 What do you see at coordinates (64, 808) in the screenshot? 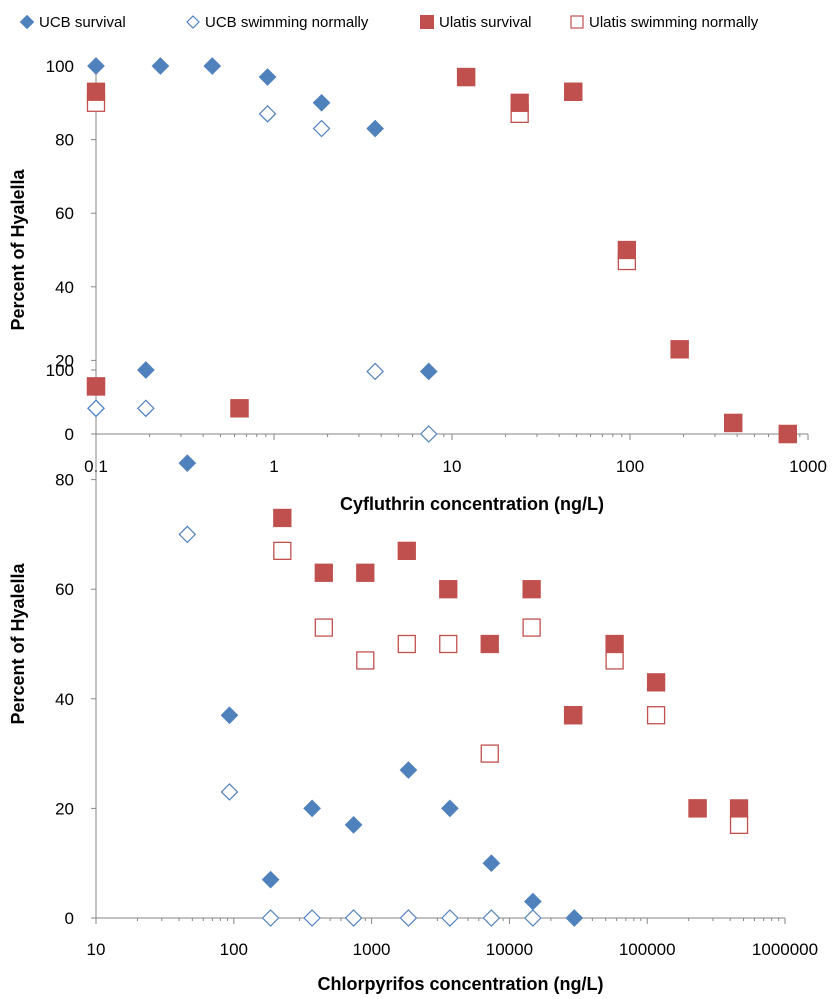
I see `chart2-y-tick-label: 20` at bounding box center [64, 808].